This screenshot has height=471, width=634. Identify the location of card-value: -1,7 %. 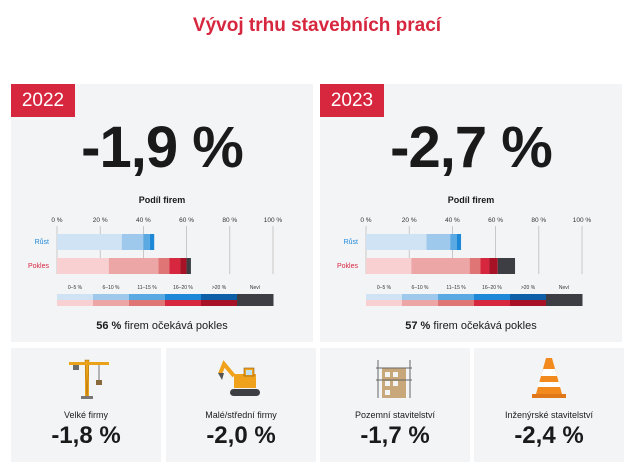
(395, 435).